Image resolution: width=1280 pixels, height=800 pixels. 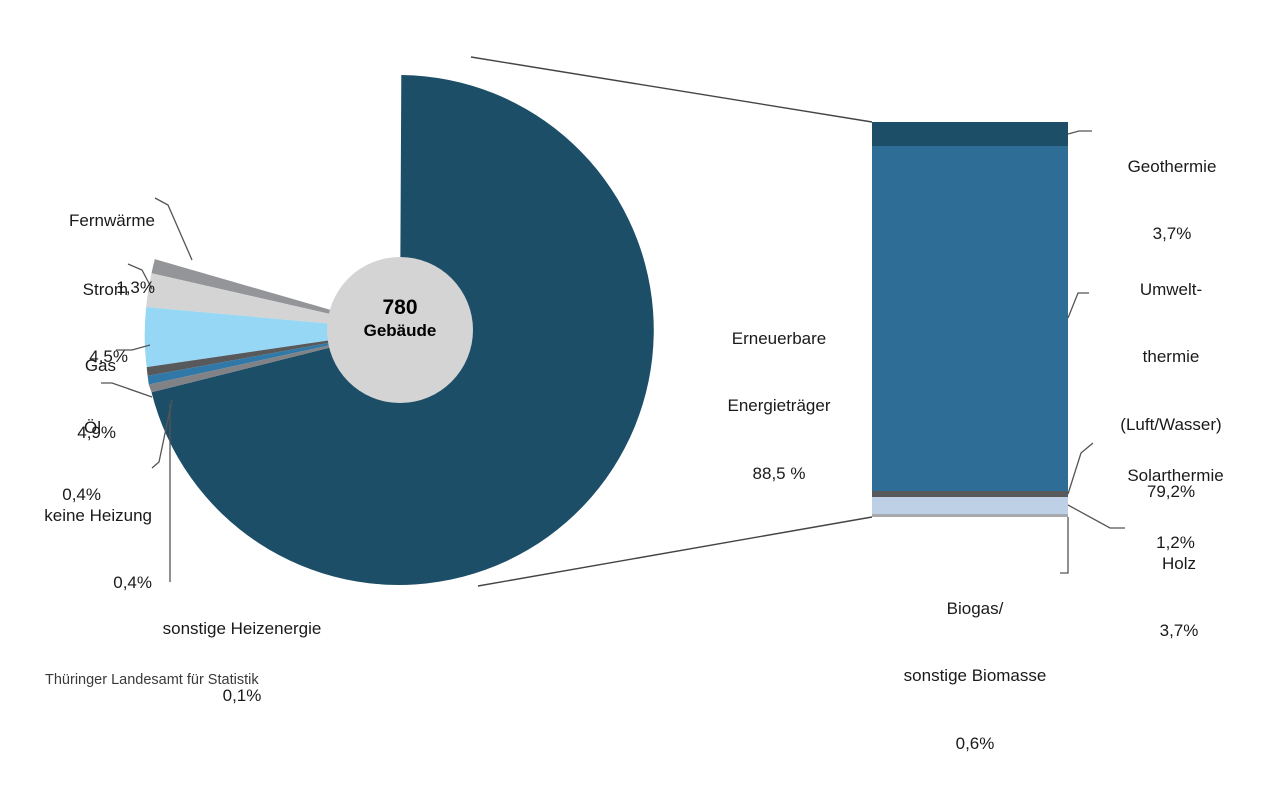 I want to click on leader-umweltthermie, so click(x=1078, y=305).